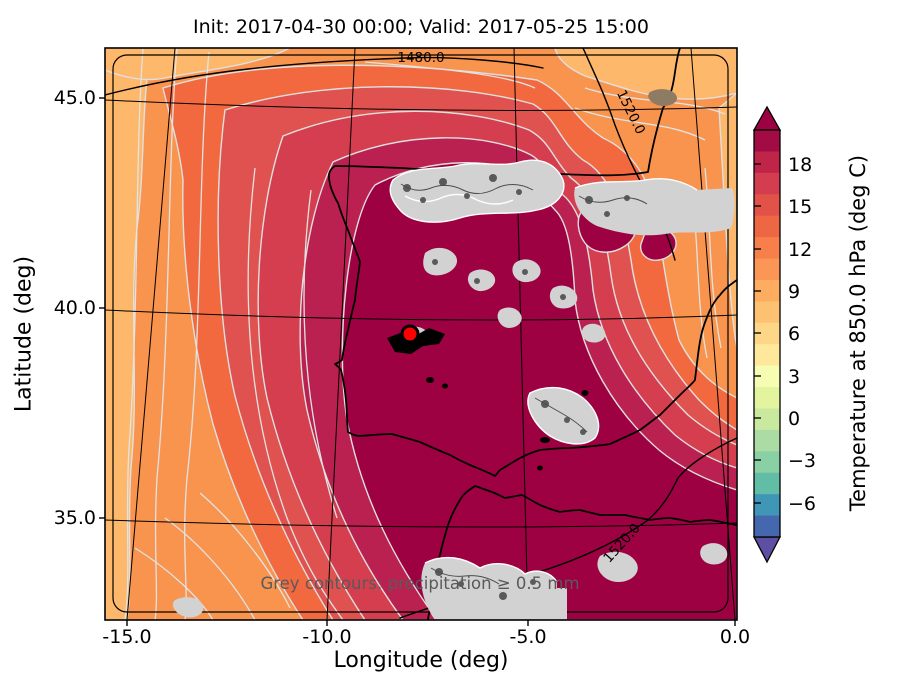  What do you see at coordinates (767, 550) in the screenshot?
I see `colorbar-arrow-under` at bounding box center [767, 550].